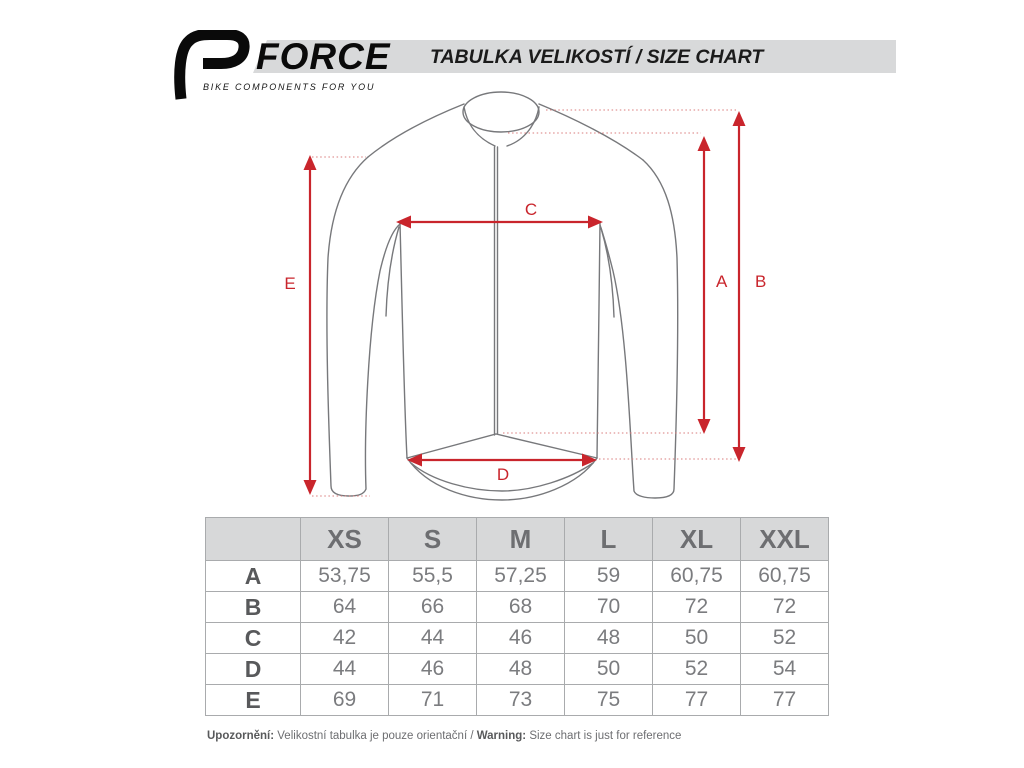 This screenshot has height=768, width=1024. Describe the element at coordinates (520, 607) in the screenshot. I see `size-value-cell: 68` at that location.